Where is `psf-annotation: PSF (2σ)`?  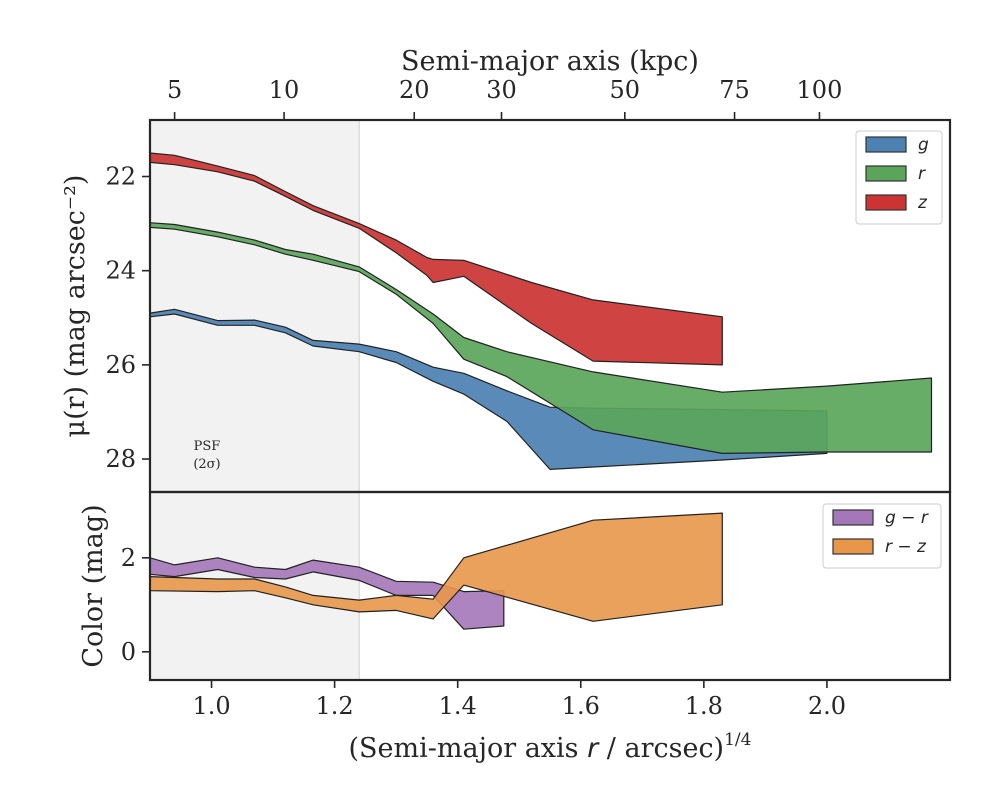
psf-annotation: PSF (2σ) is located at coordinates (206, 455).